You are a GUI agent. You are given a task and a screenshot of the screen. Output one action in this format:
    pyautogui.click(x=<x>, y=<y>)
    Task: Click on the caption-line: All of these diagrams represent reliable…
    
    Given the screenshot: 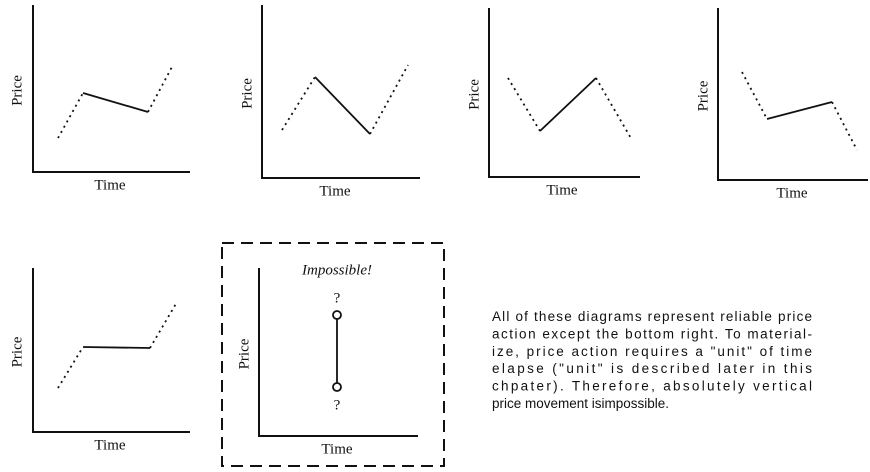 What is the action you would take?
    pyautogui.click(x=652, y=316)
    